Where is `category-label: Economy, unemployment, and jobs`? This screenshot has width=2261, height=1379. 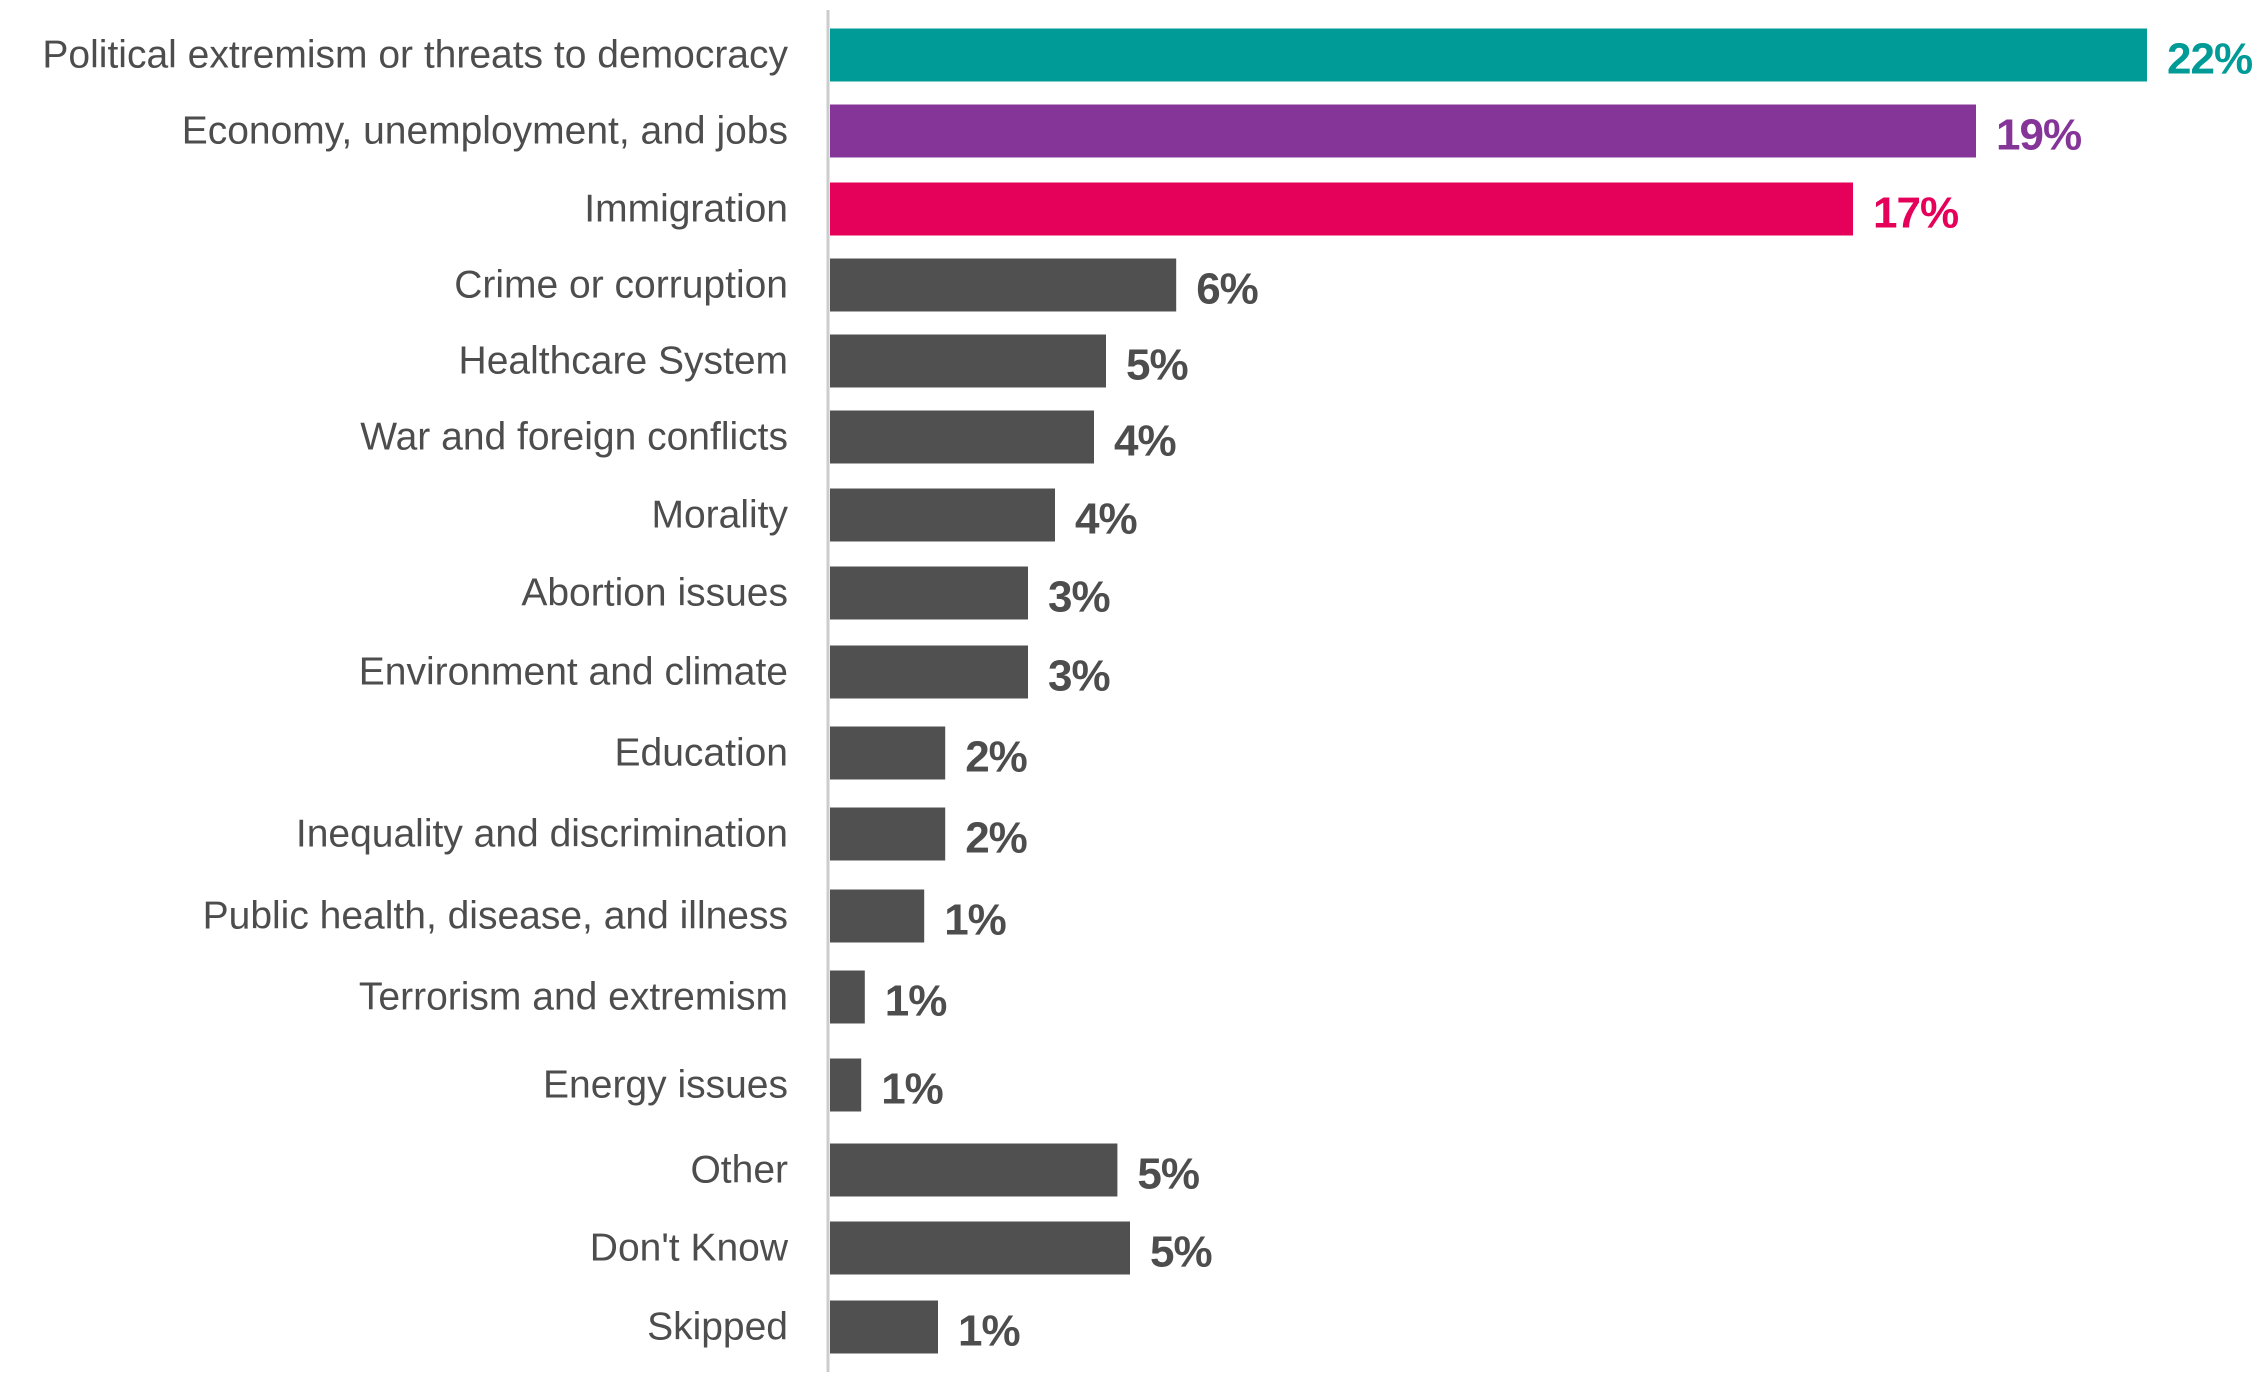
category-label: Economy, unemployment, and jobs is located at coordinates (485, 131).